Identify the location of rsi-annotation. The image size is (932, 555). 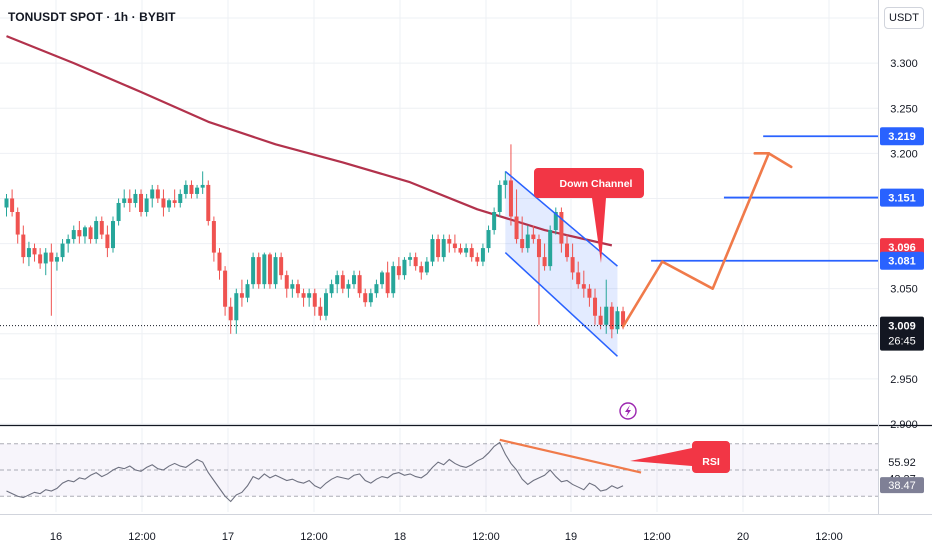
(680, 457).